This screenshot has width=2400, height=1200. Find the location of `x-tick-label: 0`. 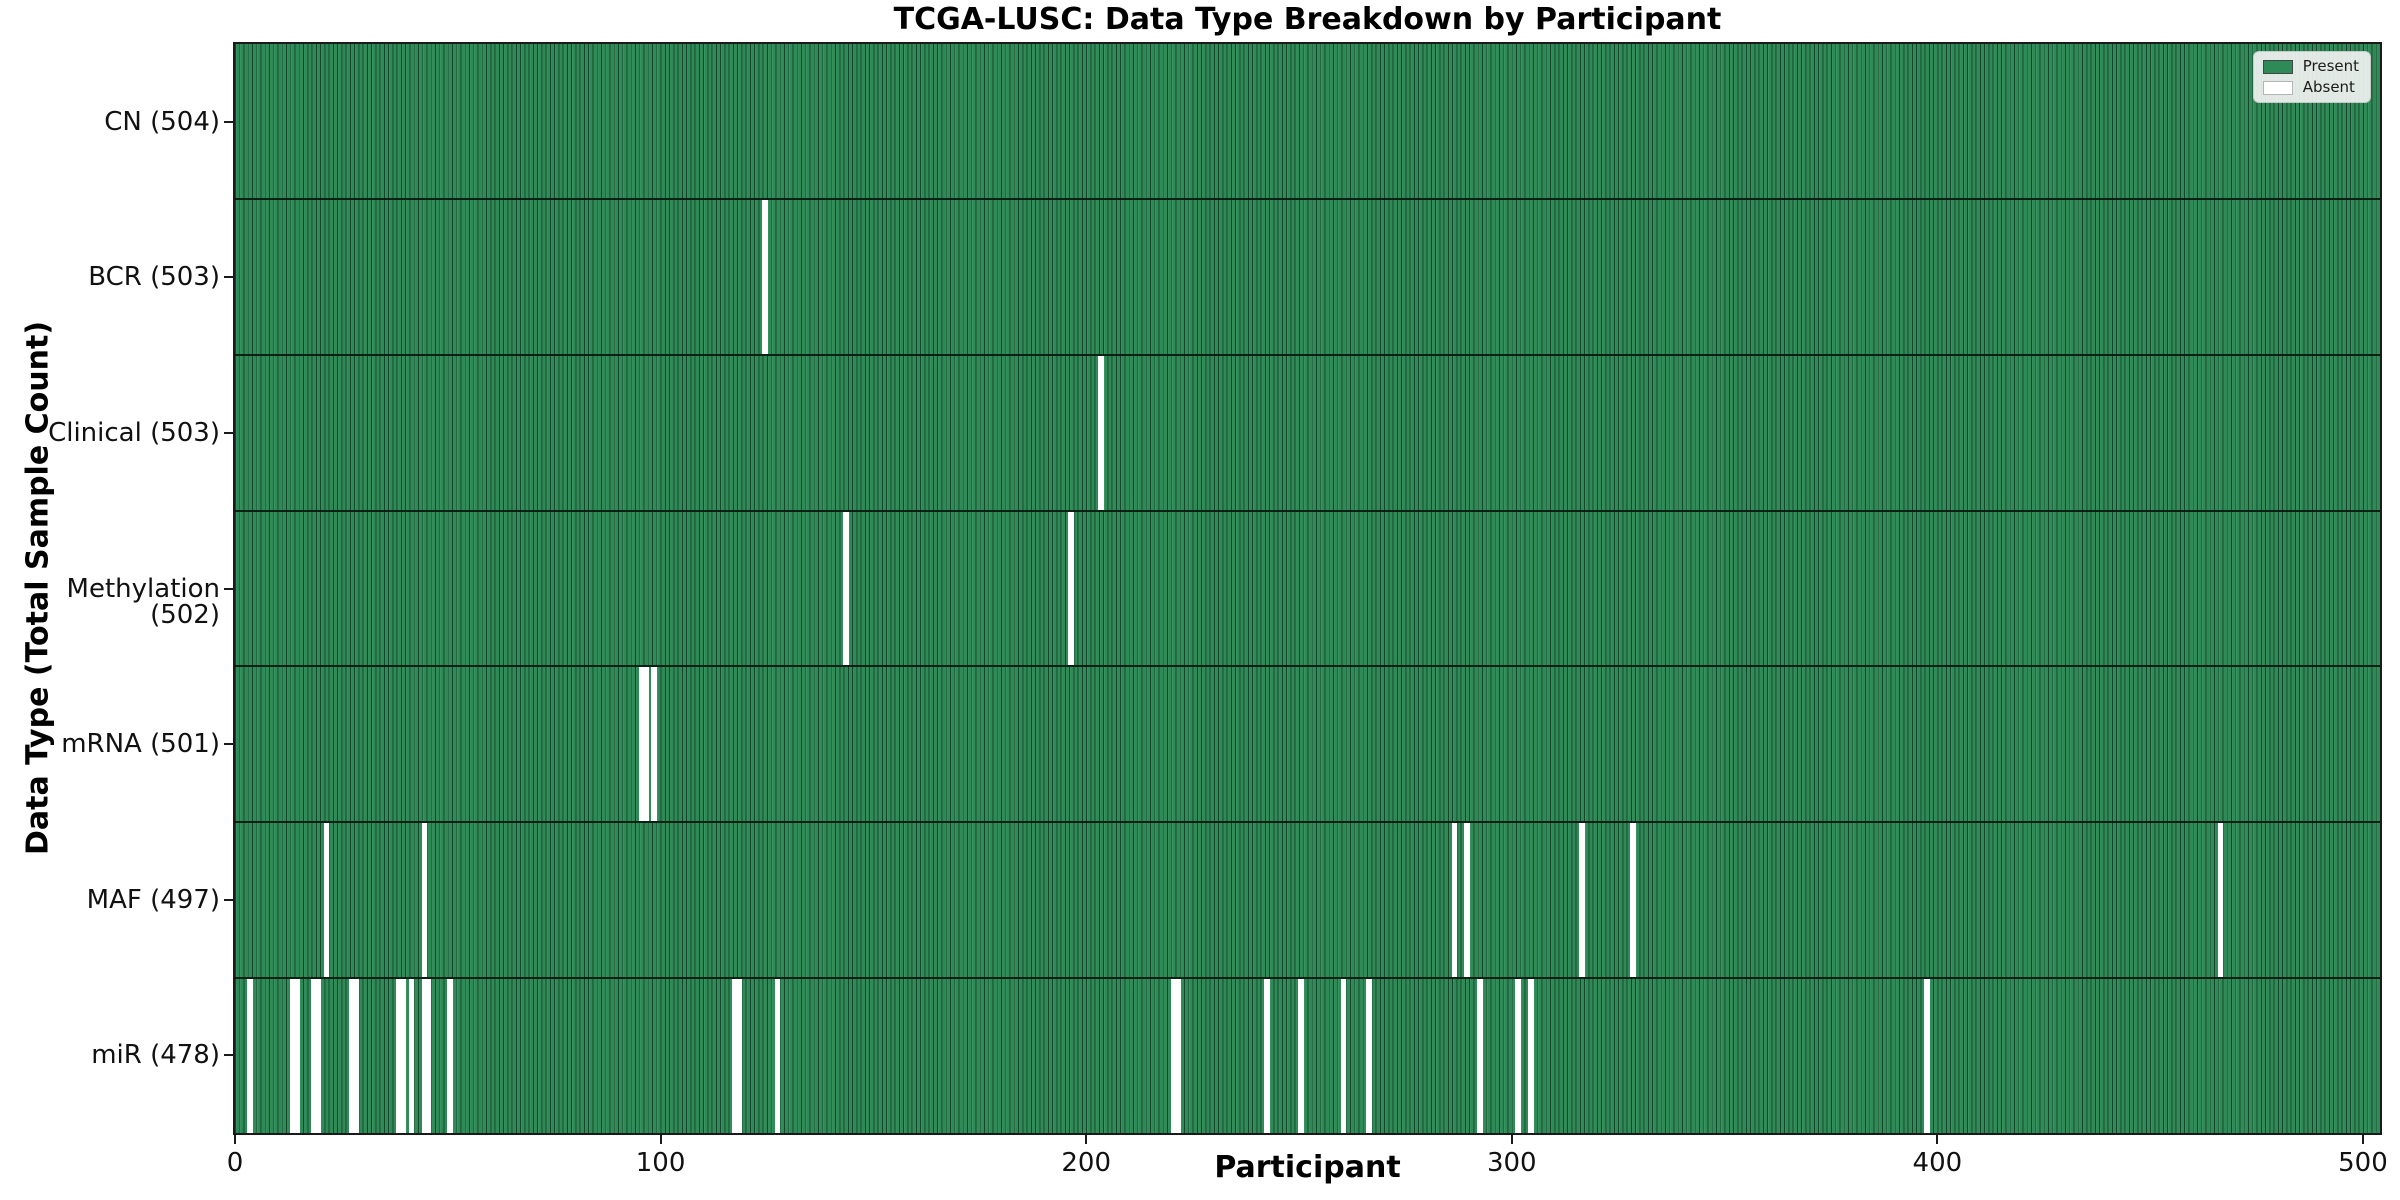

x-tick-label: 0 is located at coordinates (235, 1163).